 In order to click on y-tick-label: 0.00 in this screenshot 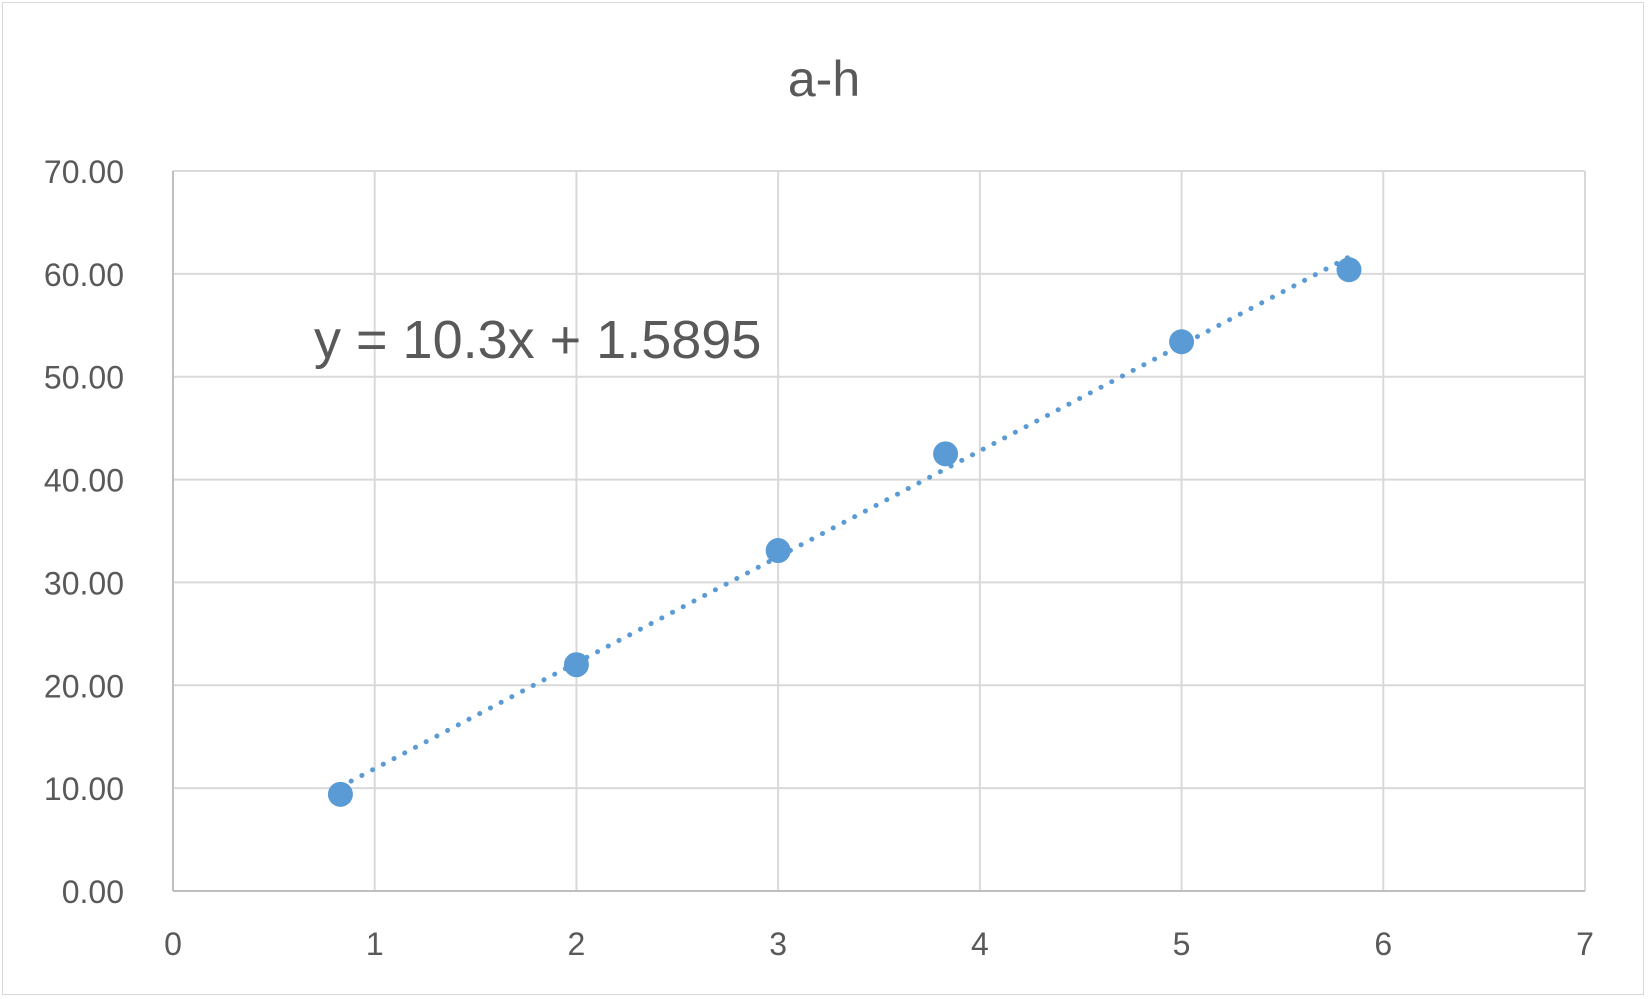, I will do `click(93, 892)`.